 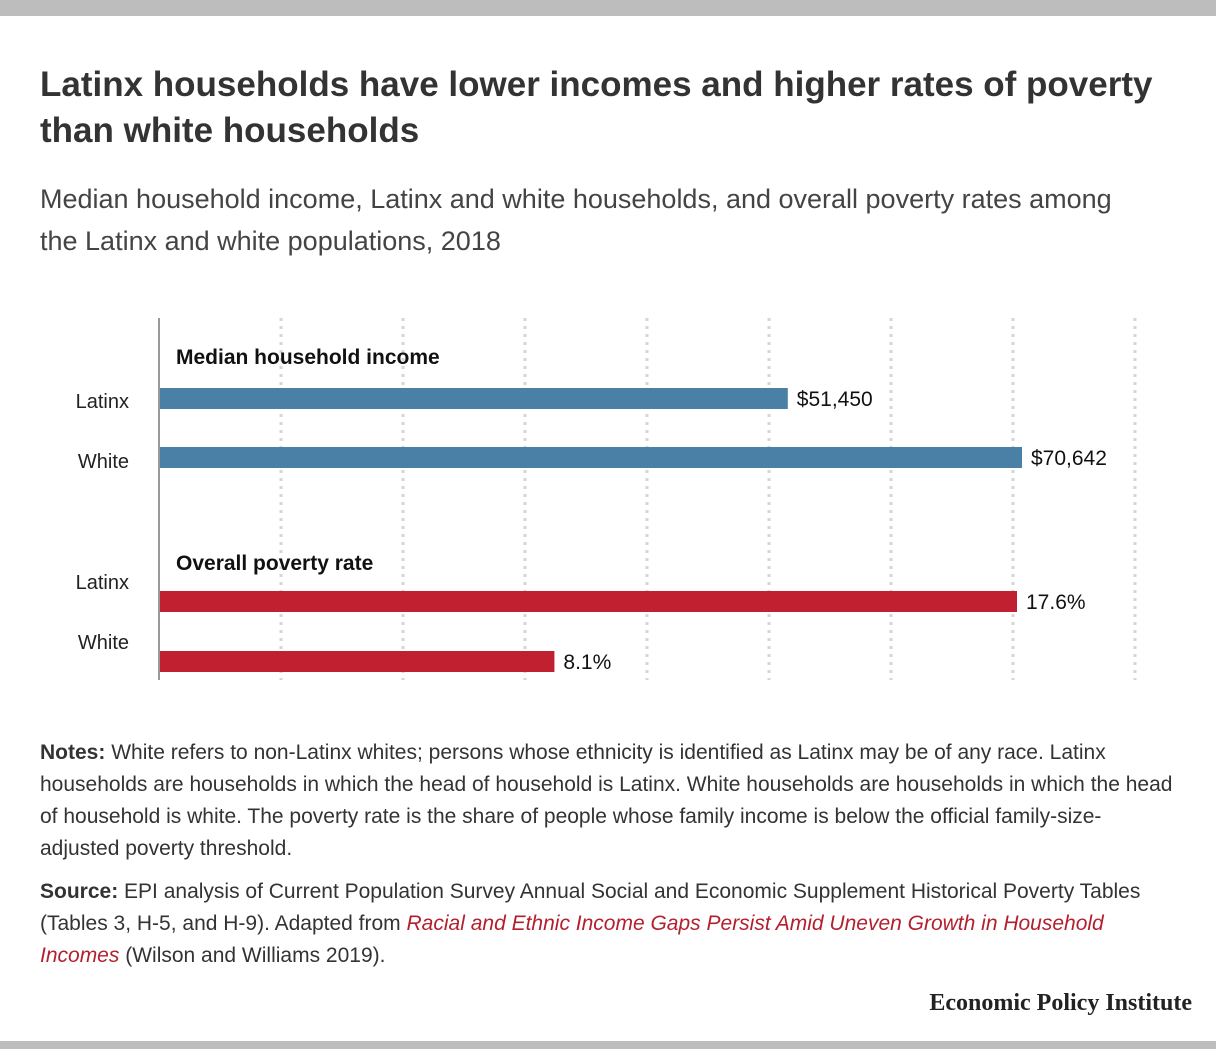 What do you see at coordinates (1056, 602) in the screenshot?
I see `data-label: 17.6%` at bounding box center [1056, 602].